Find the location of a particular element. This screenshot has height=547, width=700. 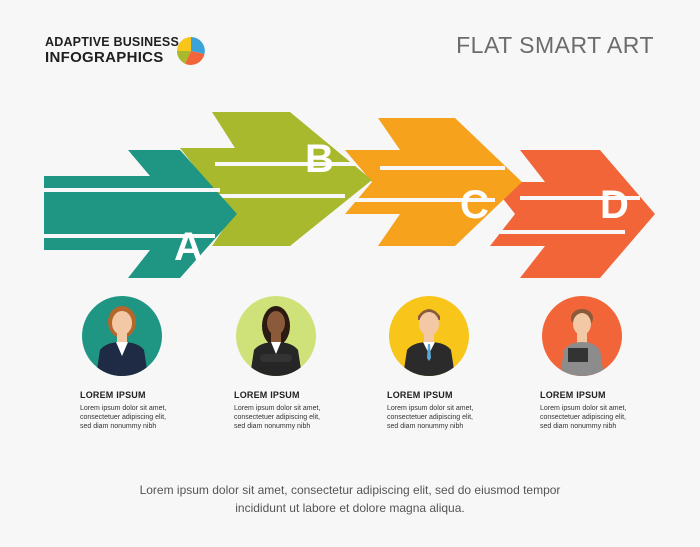

brand-title: ADAPTIVE BUSINESS INFOGRAPHICS is located at coordinates (112, 50).